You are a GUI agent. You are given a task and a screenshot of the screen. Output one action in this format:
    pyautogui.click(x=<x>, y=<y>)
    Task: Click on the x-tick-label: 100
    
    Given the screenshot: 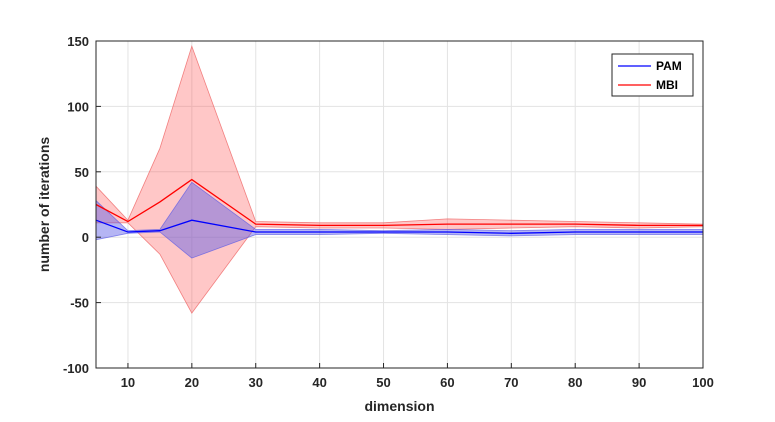 What is the action you would take?
    pyautogui.click(x=703, y=382)
    